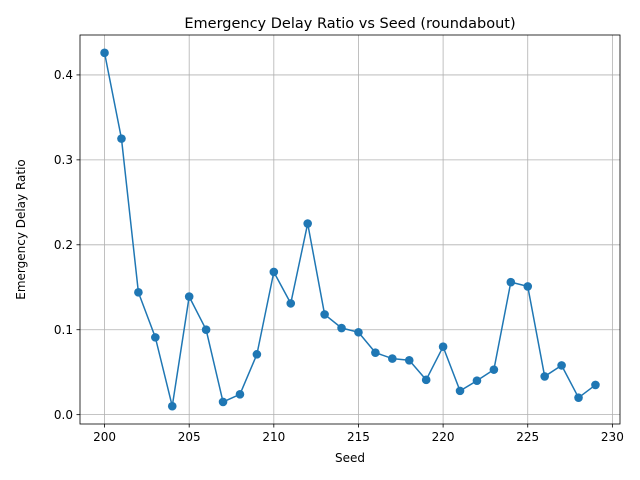 Image resolution: width=640 pixels, height=480 pixels. What do you see at coordinates (443, 437) in the screenshot?
I see `x-tick-label: 220` at bounding box center [443, 437].